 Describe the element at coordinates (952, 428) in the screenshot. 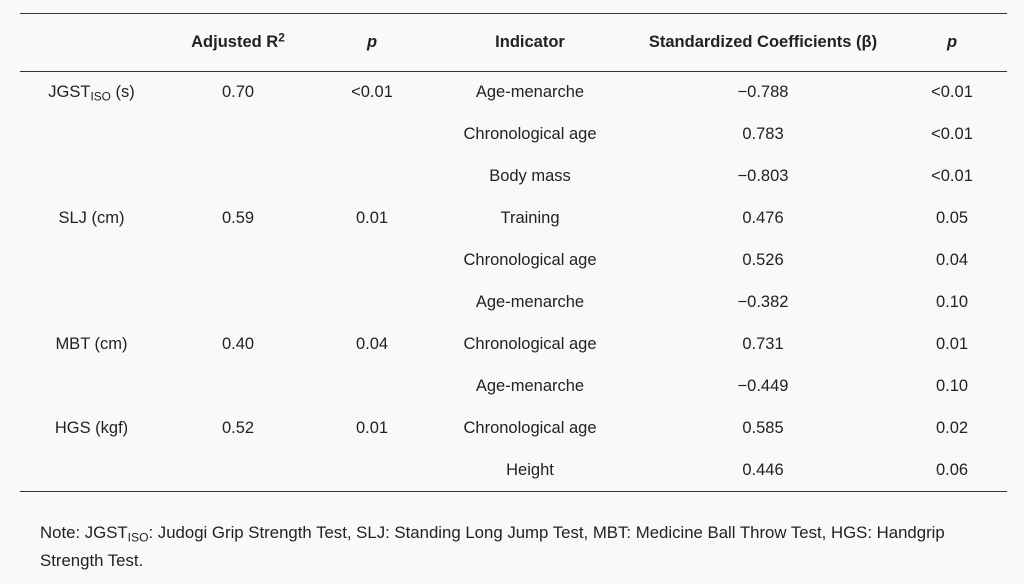

I see `cell-p-indicator: 0.02` at that location.